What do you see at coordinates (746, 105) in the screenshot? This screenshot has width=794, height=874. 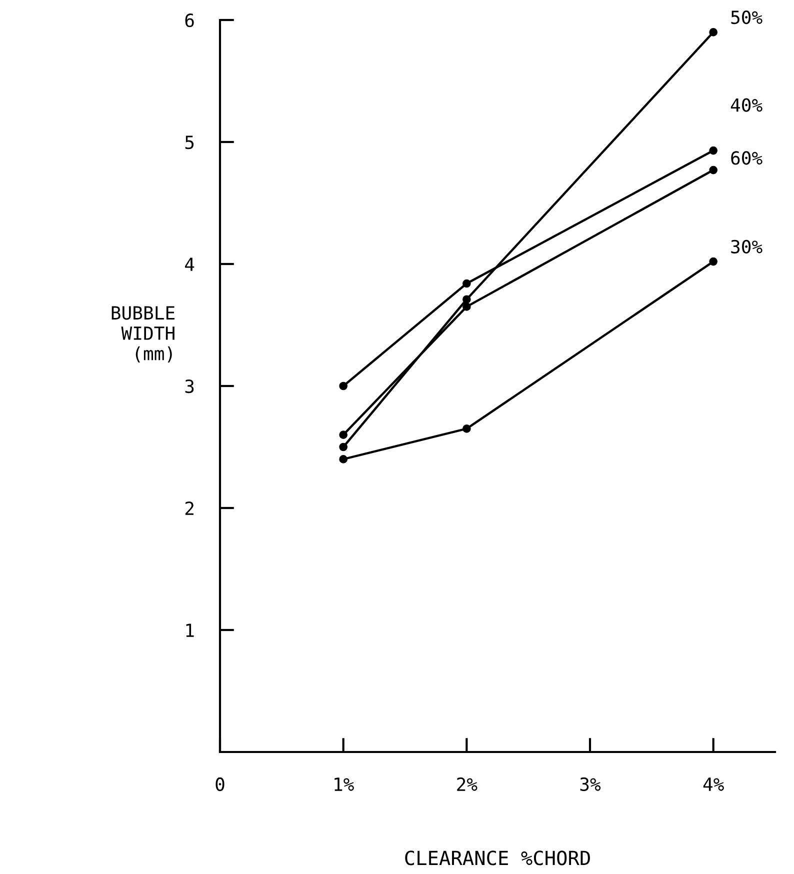 I see `text: 40%` at bounding box center [746, 105].